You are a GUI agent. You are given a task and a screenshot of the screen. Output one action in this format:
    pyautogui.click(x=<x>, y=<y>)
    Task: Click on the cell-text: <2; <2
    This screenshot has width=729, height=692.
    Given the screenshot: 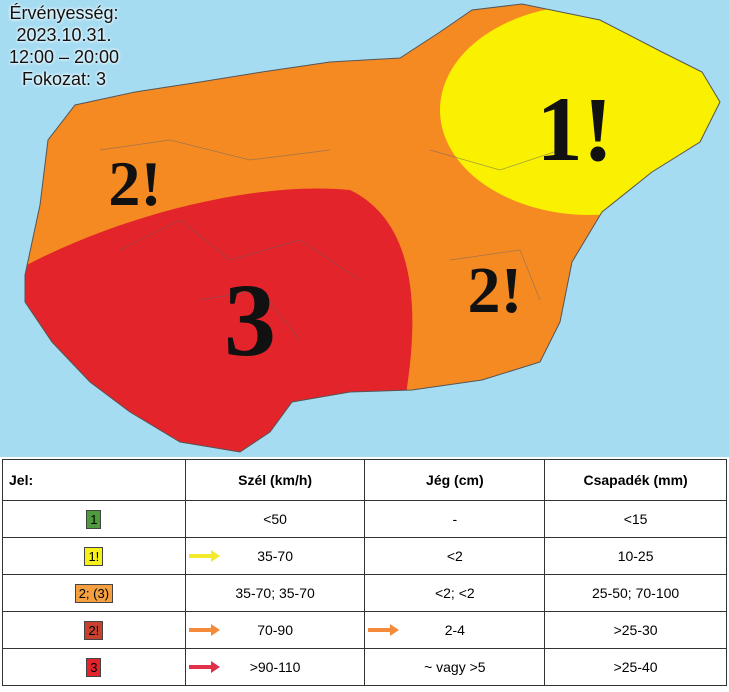 What is the action you would take?
    pyautogui.click(x=454, y=593)
    